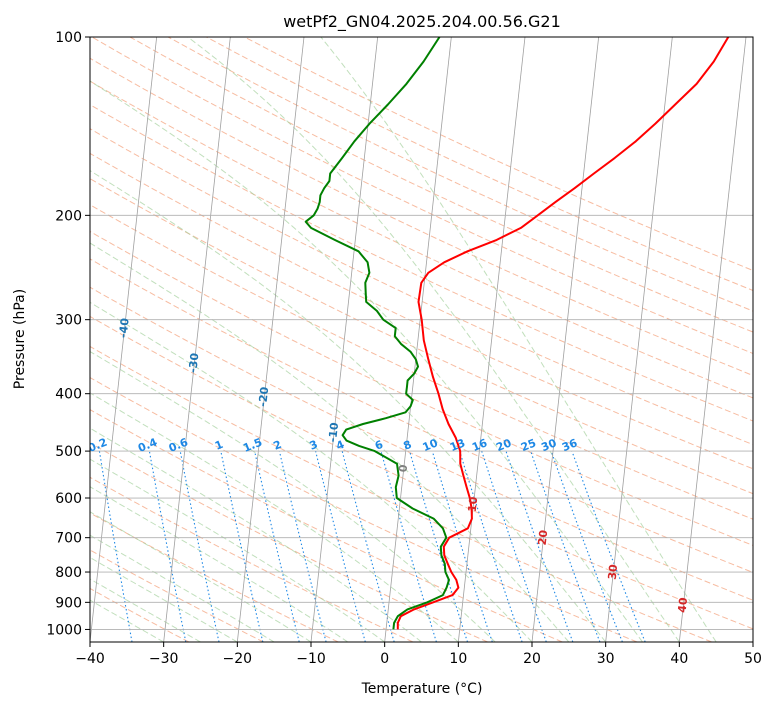  What do you see at coordinates (311, 659) in the screenshot?
I see `x-tick-label: −10` at bounding box center [311, 659].